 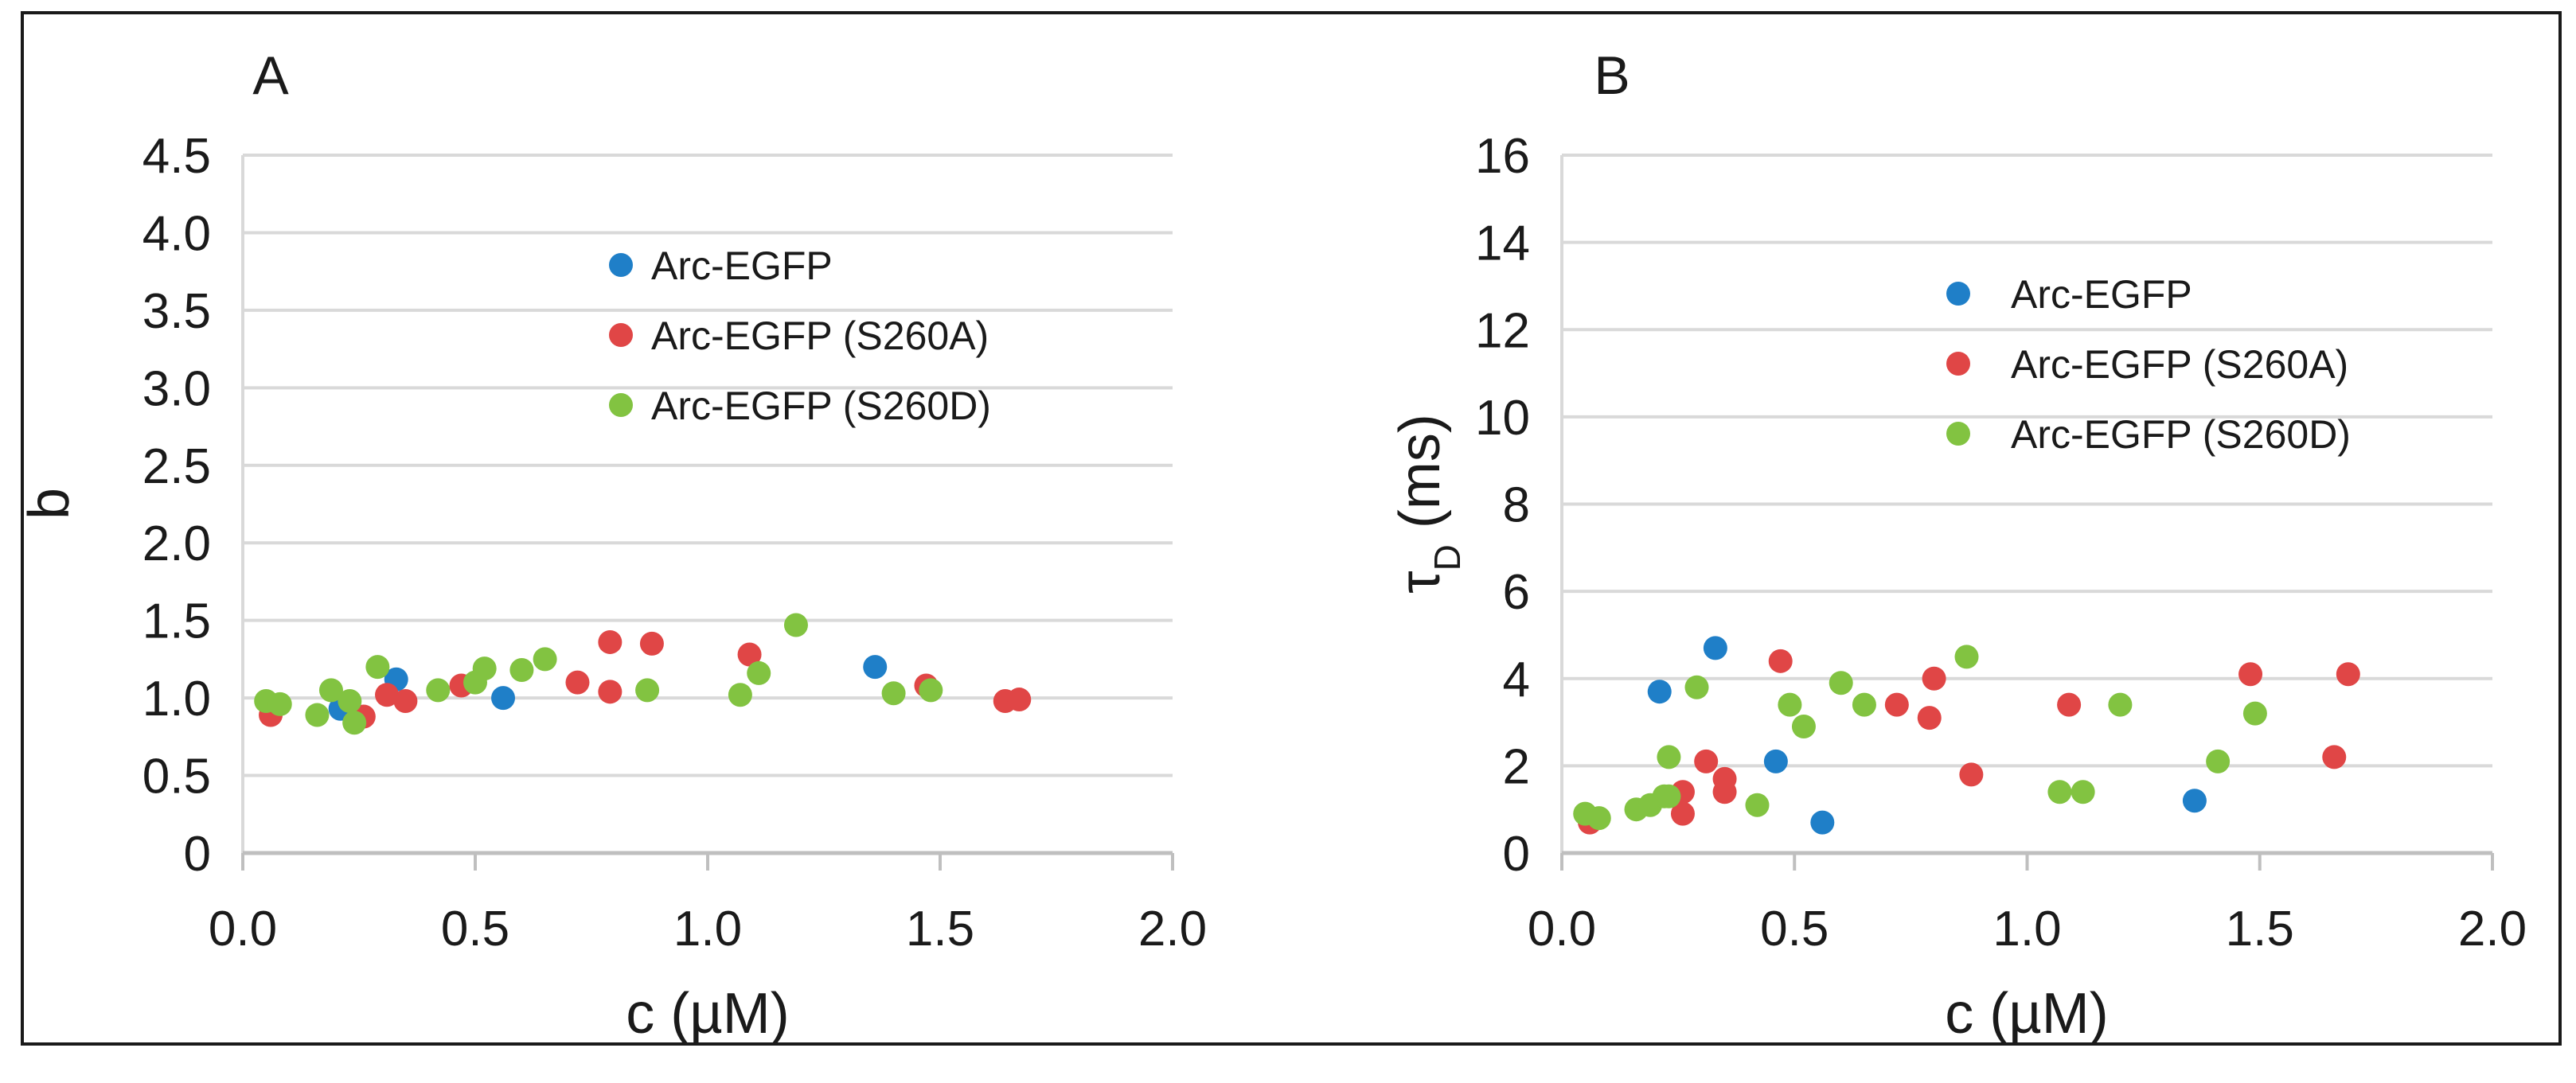 I want to click on y-tick-label: 3.5, so click(x=176, y=311).